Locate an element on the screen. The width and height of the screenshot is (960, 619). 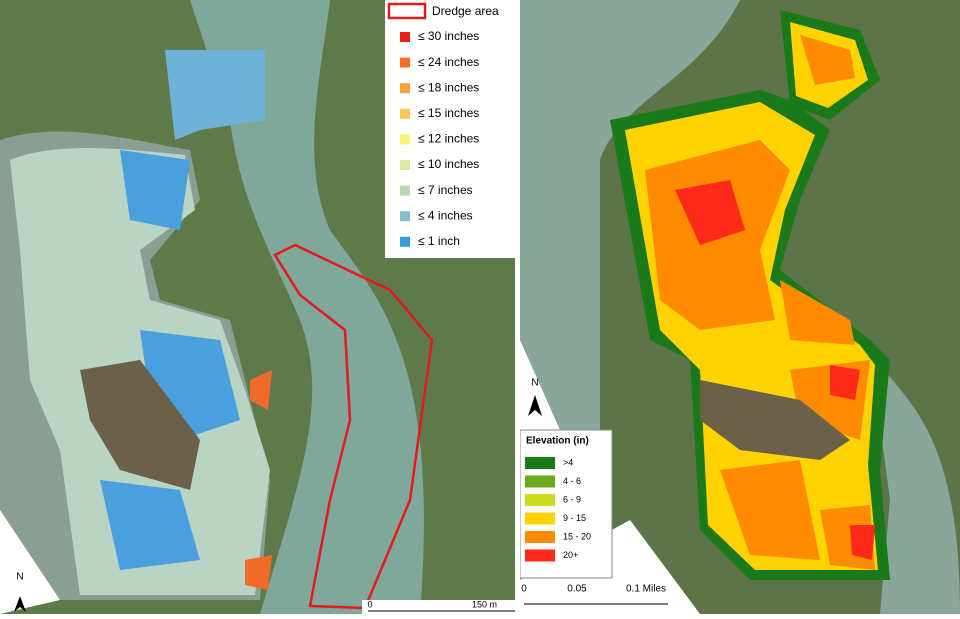
dredge-area-outline is located at coordinates (353, 426).